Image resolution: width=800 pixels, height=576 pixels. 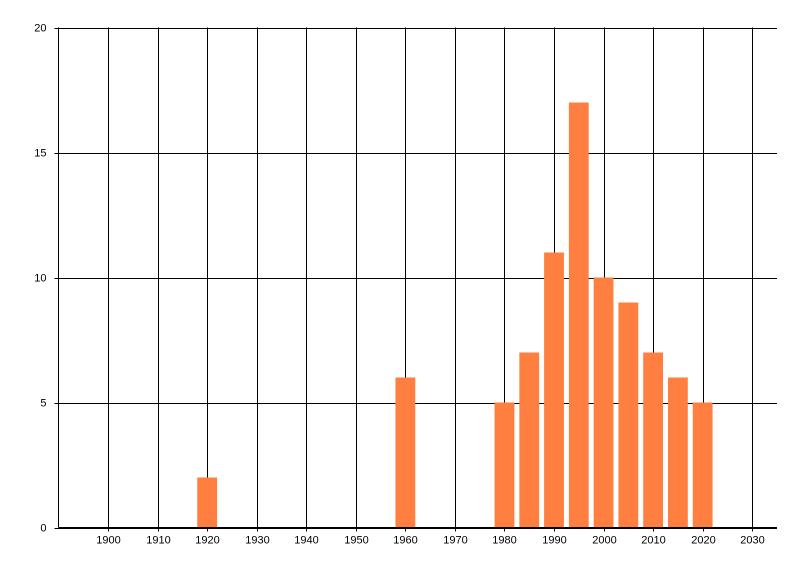 What do you see at coordinates (455, 540) in the screenshot?
I see `x-tick-label: 1970` at bounding box center [455, 540].